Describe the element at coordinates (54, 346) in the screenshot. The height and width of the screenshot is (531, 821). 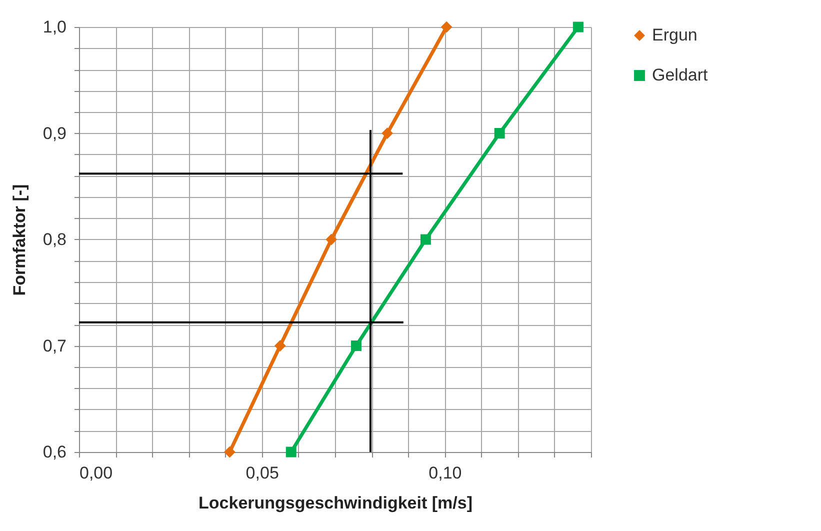
I see `y-tick-label: 0,7` at that location.